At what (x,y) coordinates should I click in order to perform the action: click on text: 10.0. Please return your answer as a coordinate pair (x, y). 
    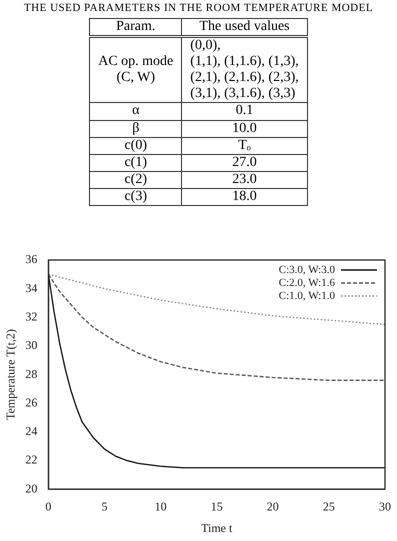
    Looking at the image, I should click on (245, 129).